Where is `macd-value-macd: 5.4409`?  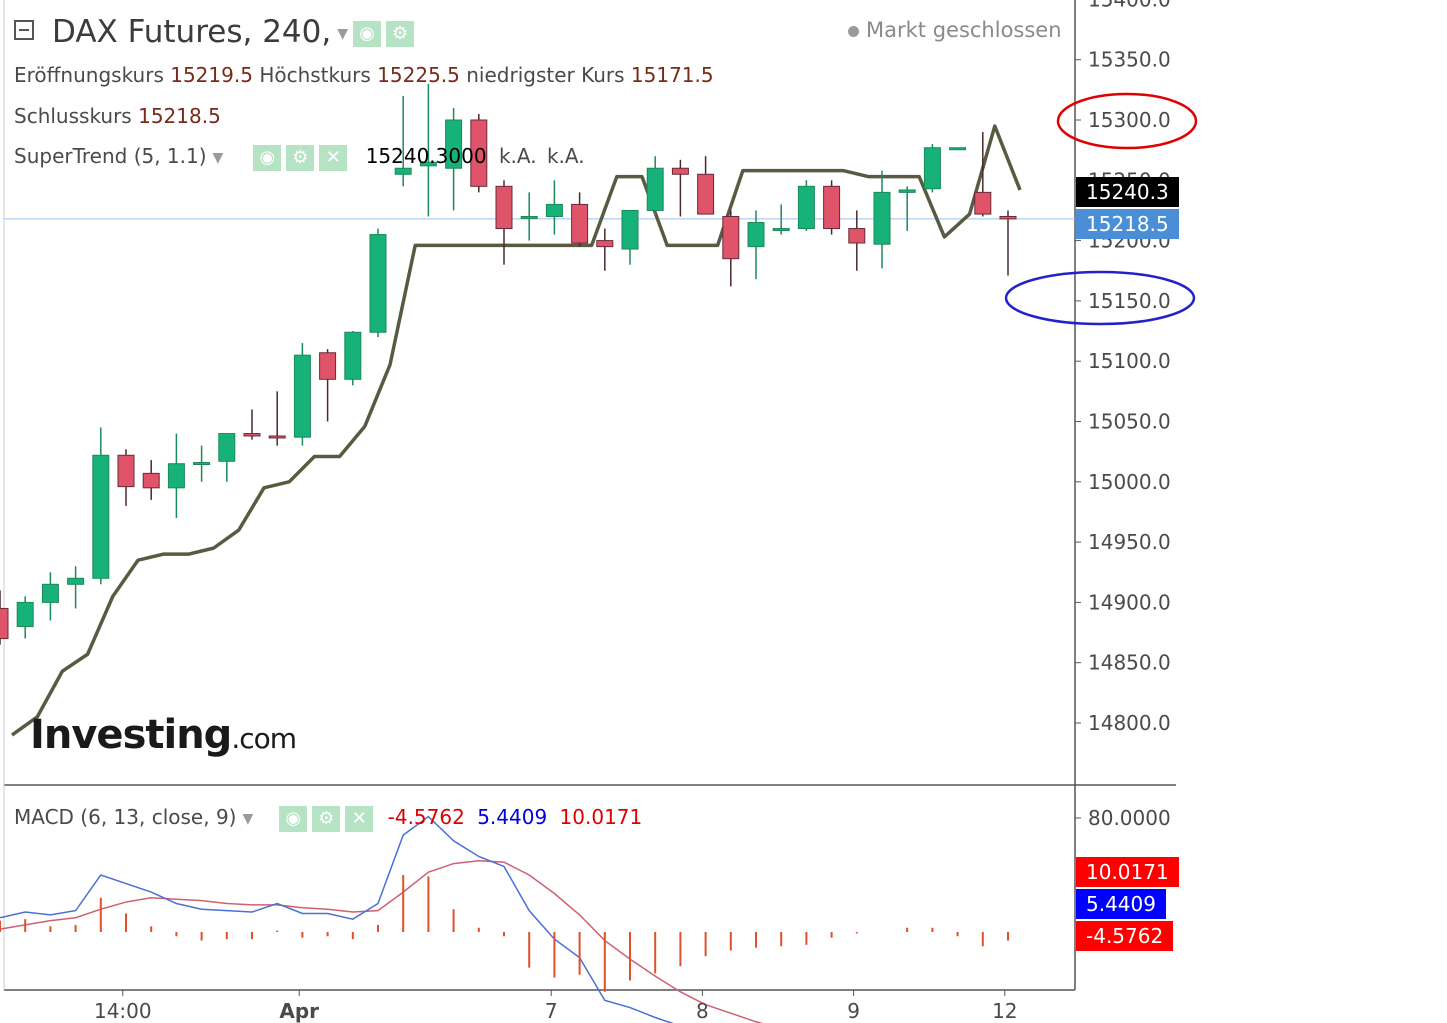
macd-value-macd: 5.4409 is located at coordinates (512, 817).